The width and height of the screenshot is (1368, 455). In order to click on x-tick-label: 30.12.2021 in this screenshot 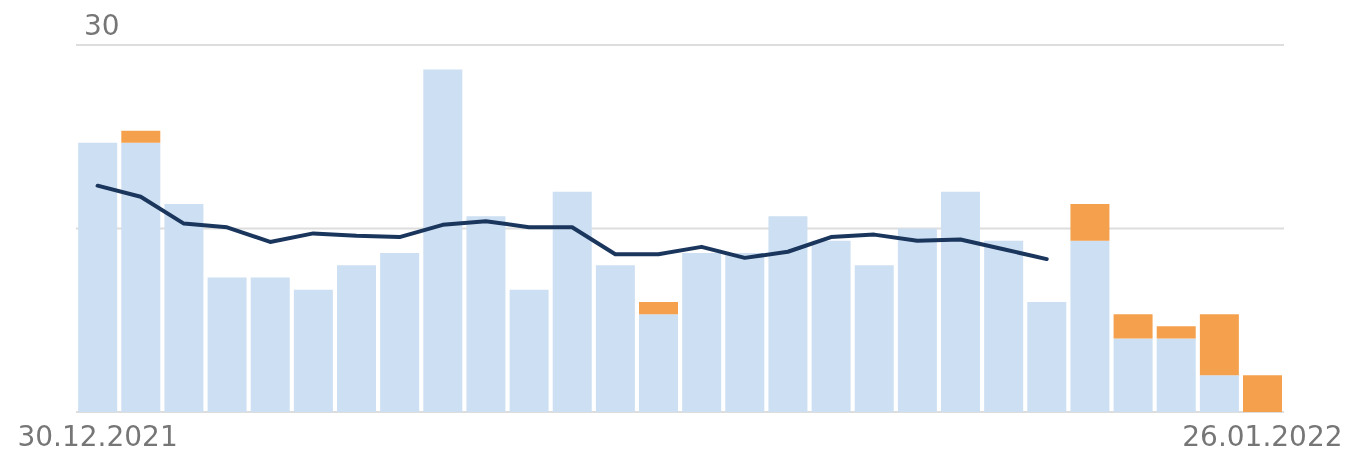, I will do `click(97, 436)`.